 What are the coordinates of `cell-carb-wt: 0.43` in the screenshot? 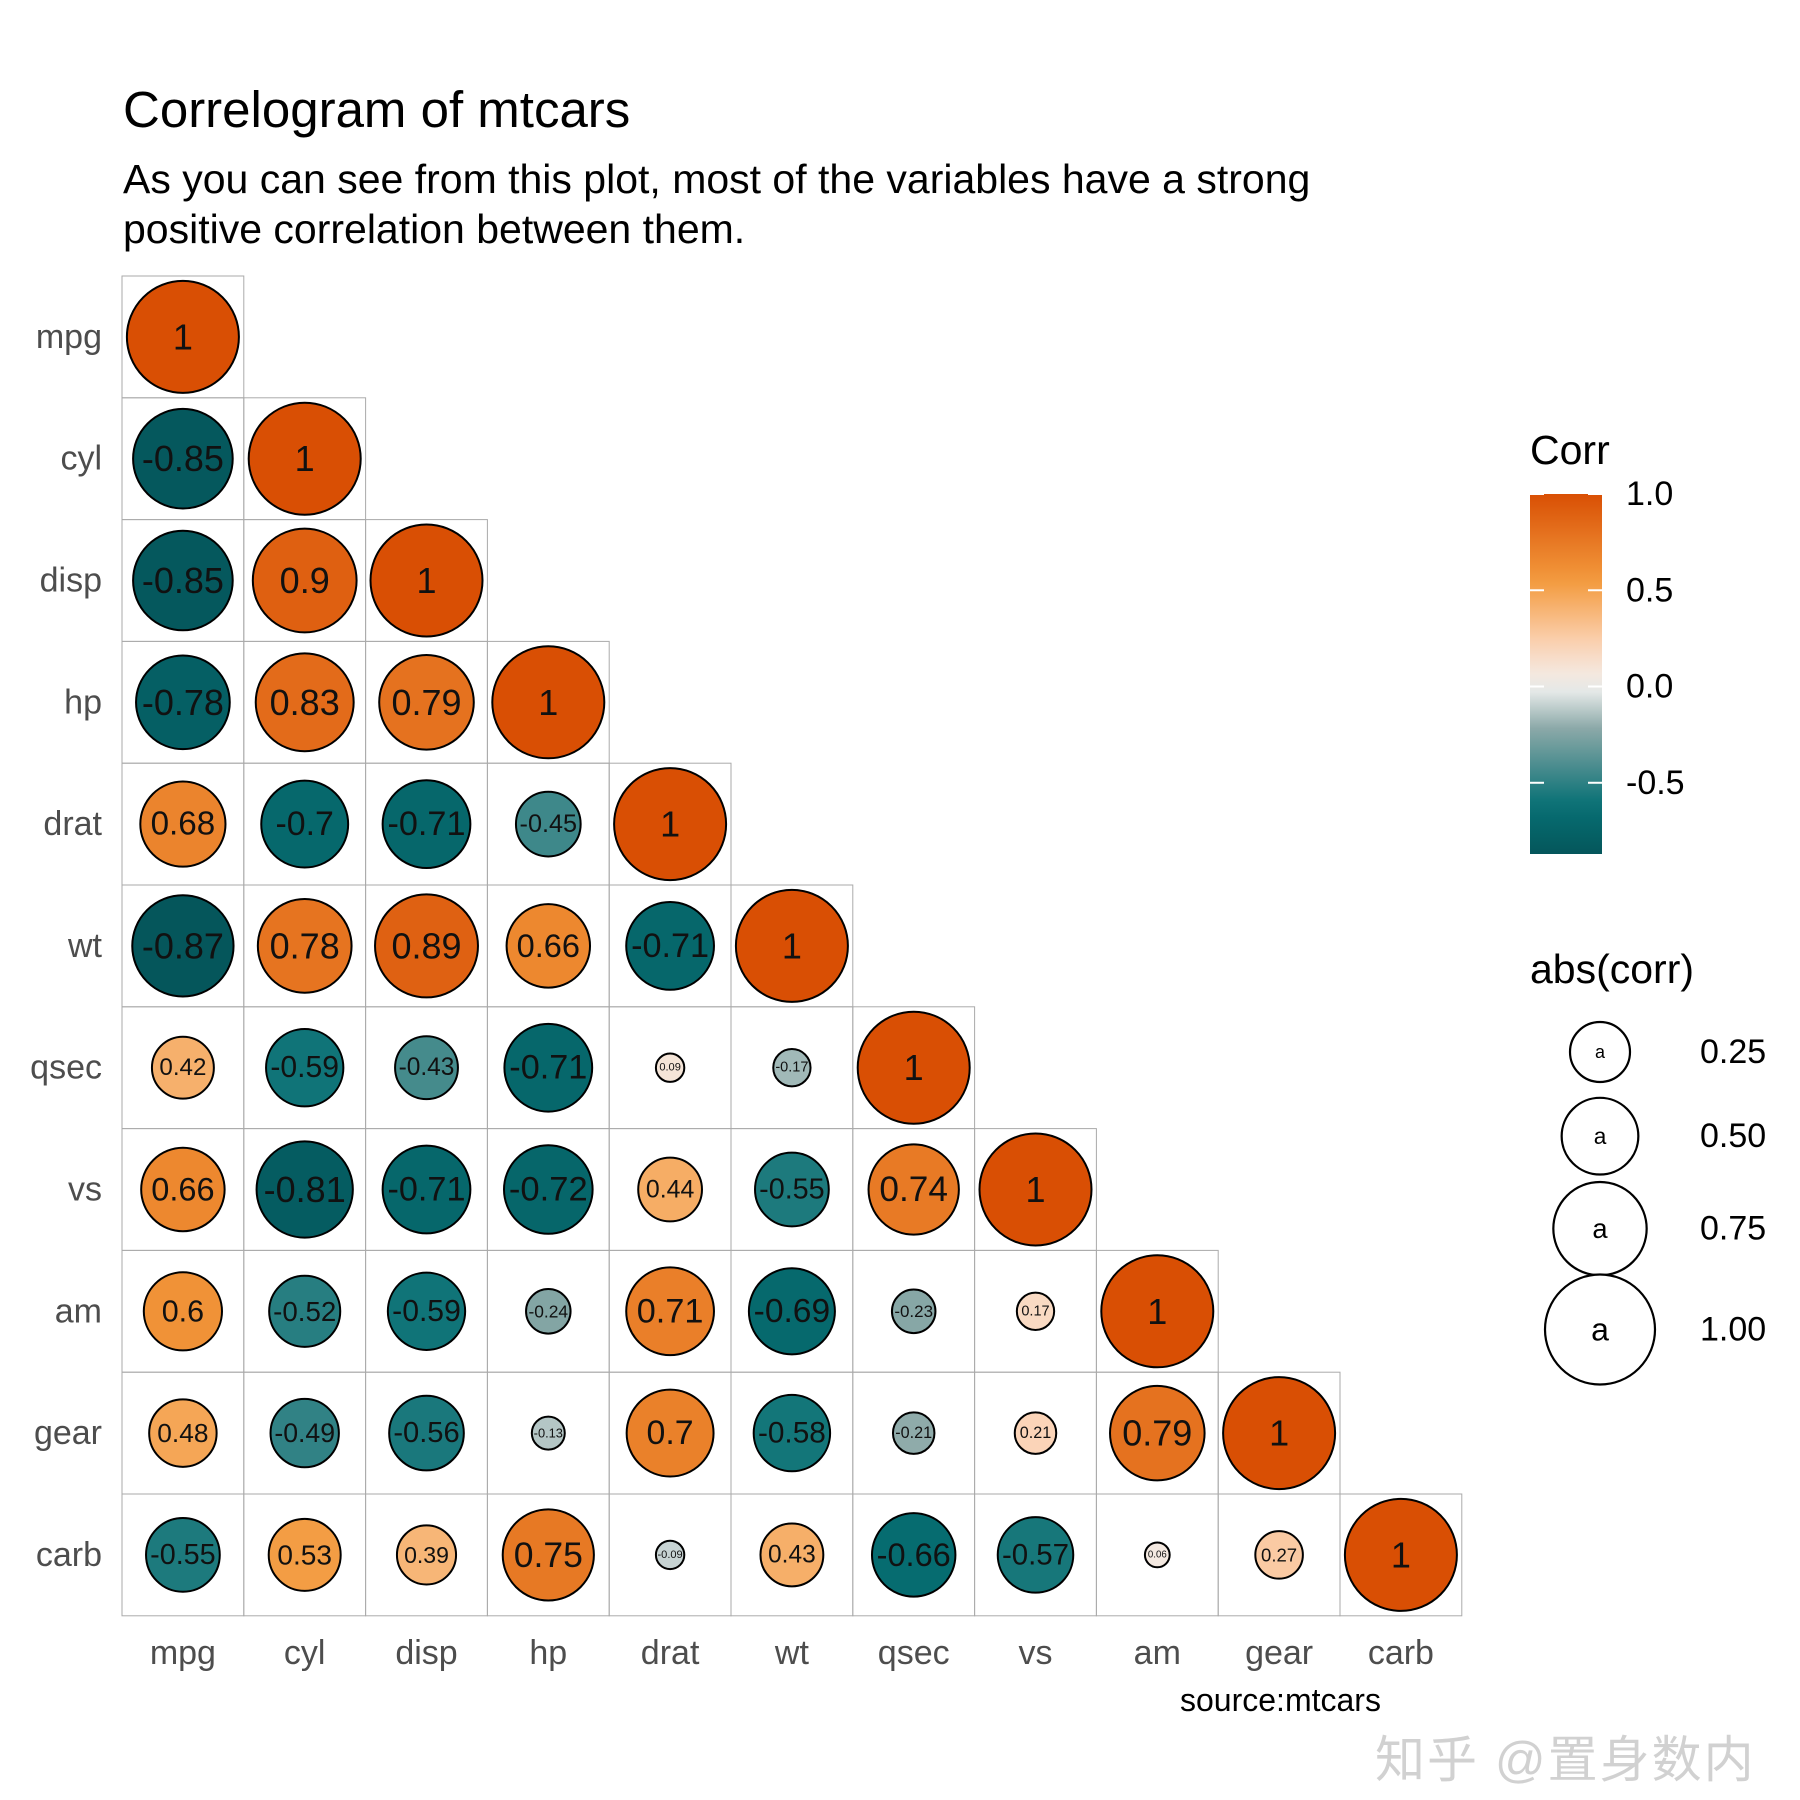 It's located at (792, 1555).